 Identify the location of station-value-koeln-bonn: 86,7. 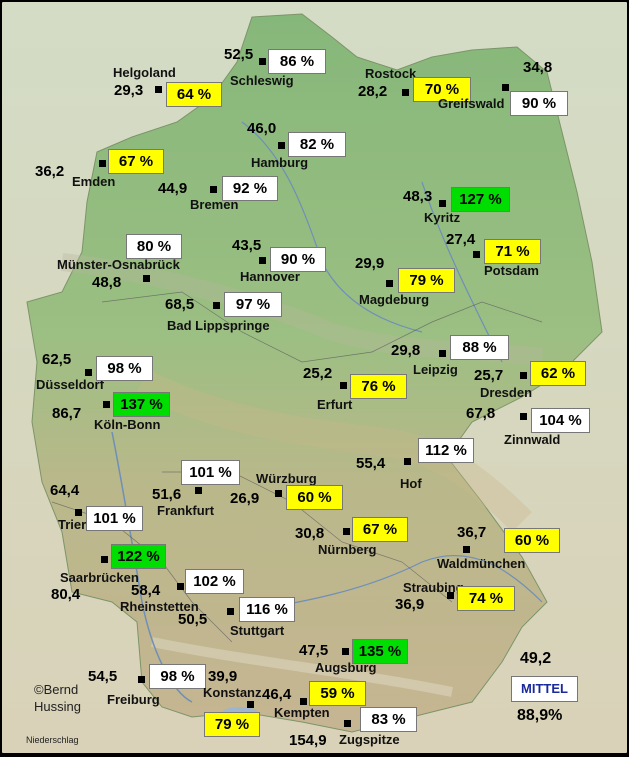
(67, 413).